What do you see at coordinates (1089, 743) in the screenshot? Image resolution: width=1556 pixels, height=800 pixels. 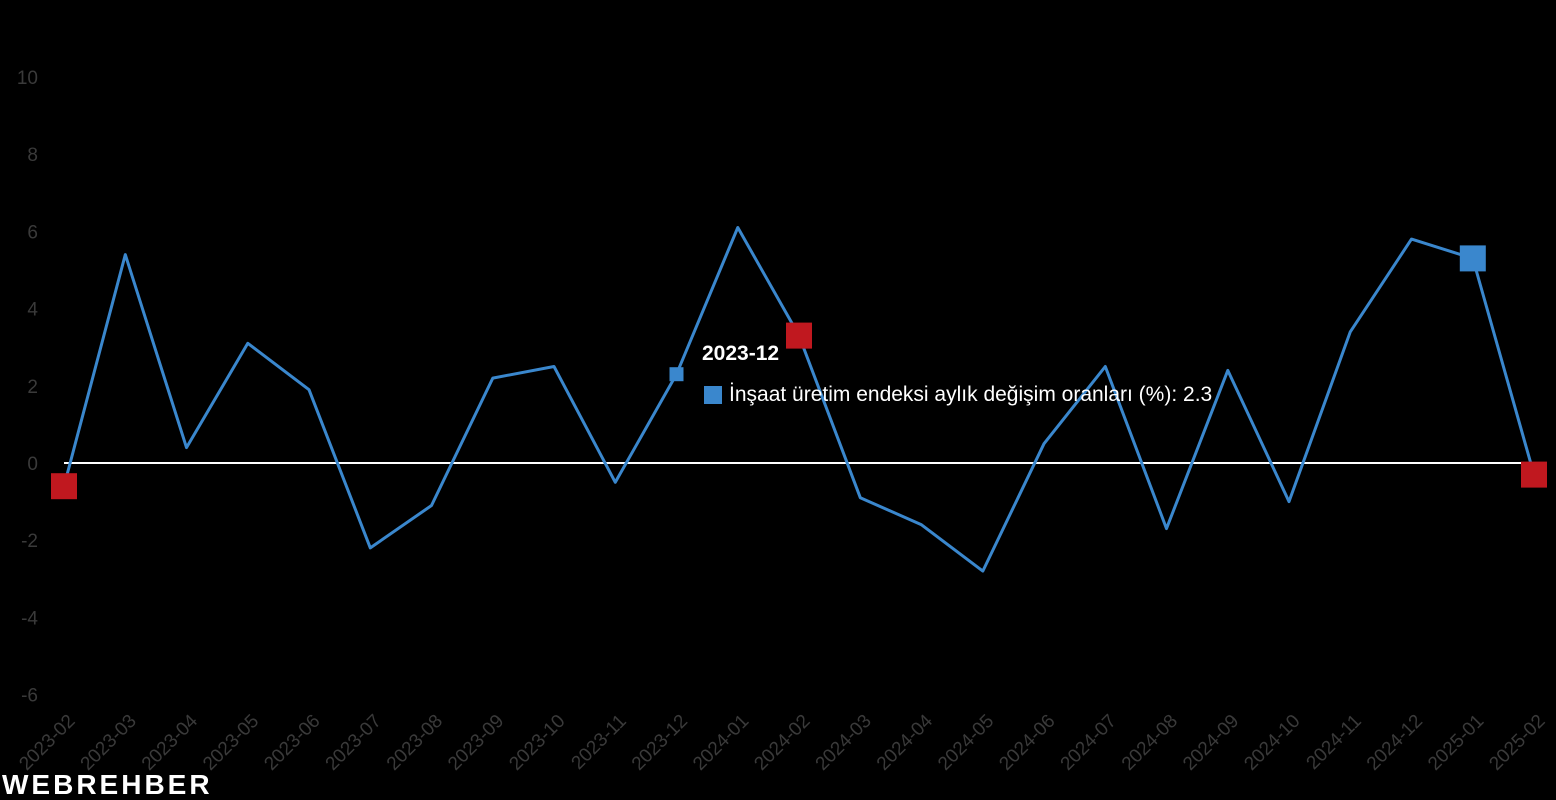 I see `x-tick-label: 2024-07` at bounding box center [1089, 743].